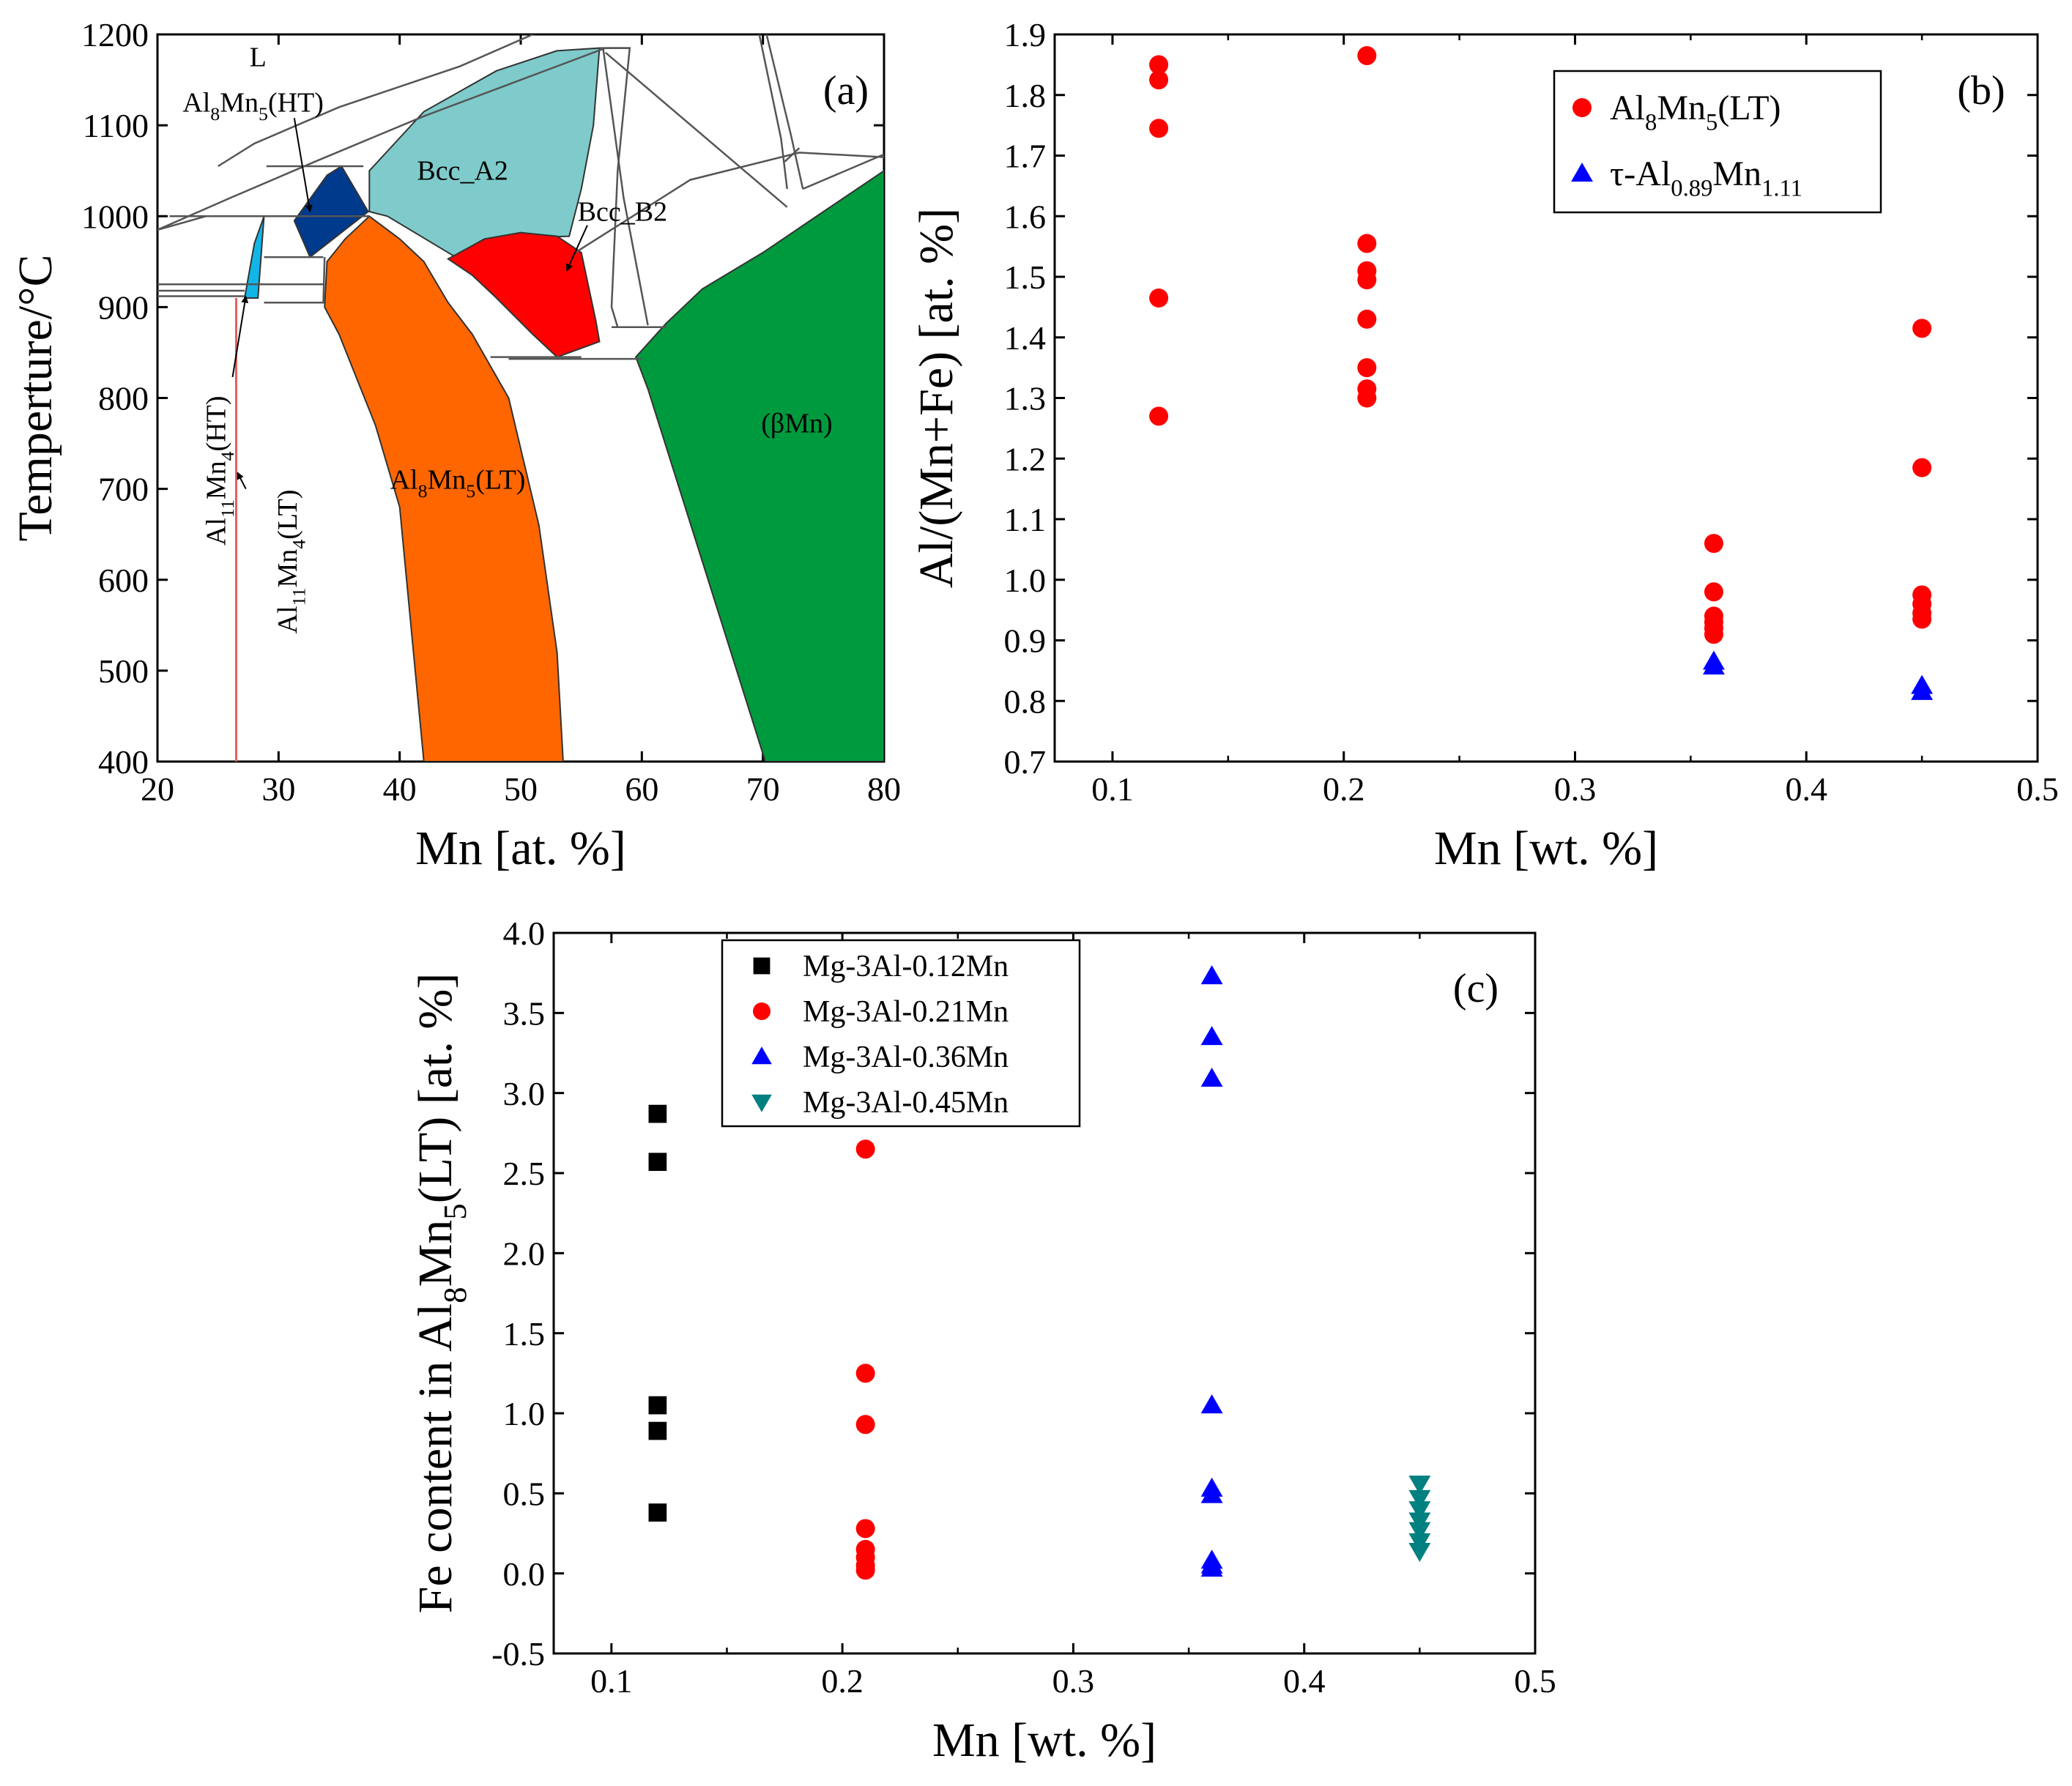 The image size is (2072, 1786). Describe the element at coordinates (518, 1653) in the screenshot. I see `y-tick-label: -0.5` at that location.